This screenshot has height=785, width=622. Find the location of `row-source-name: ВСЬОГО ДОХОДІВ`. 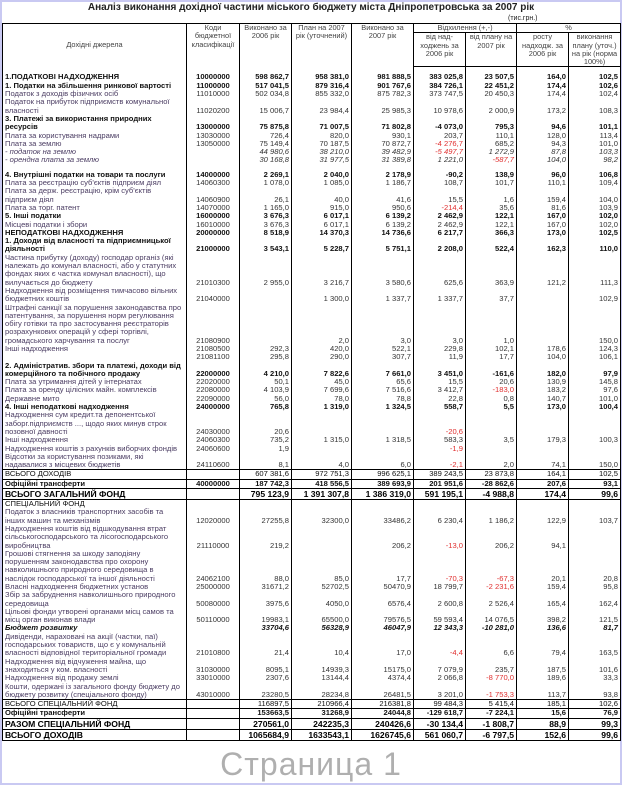

row-source-name: ВСЬОГО ДОХОДІВ is located at coordinates (94, 474).